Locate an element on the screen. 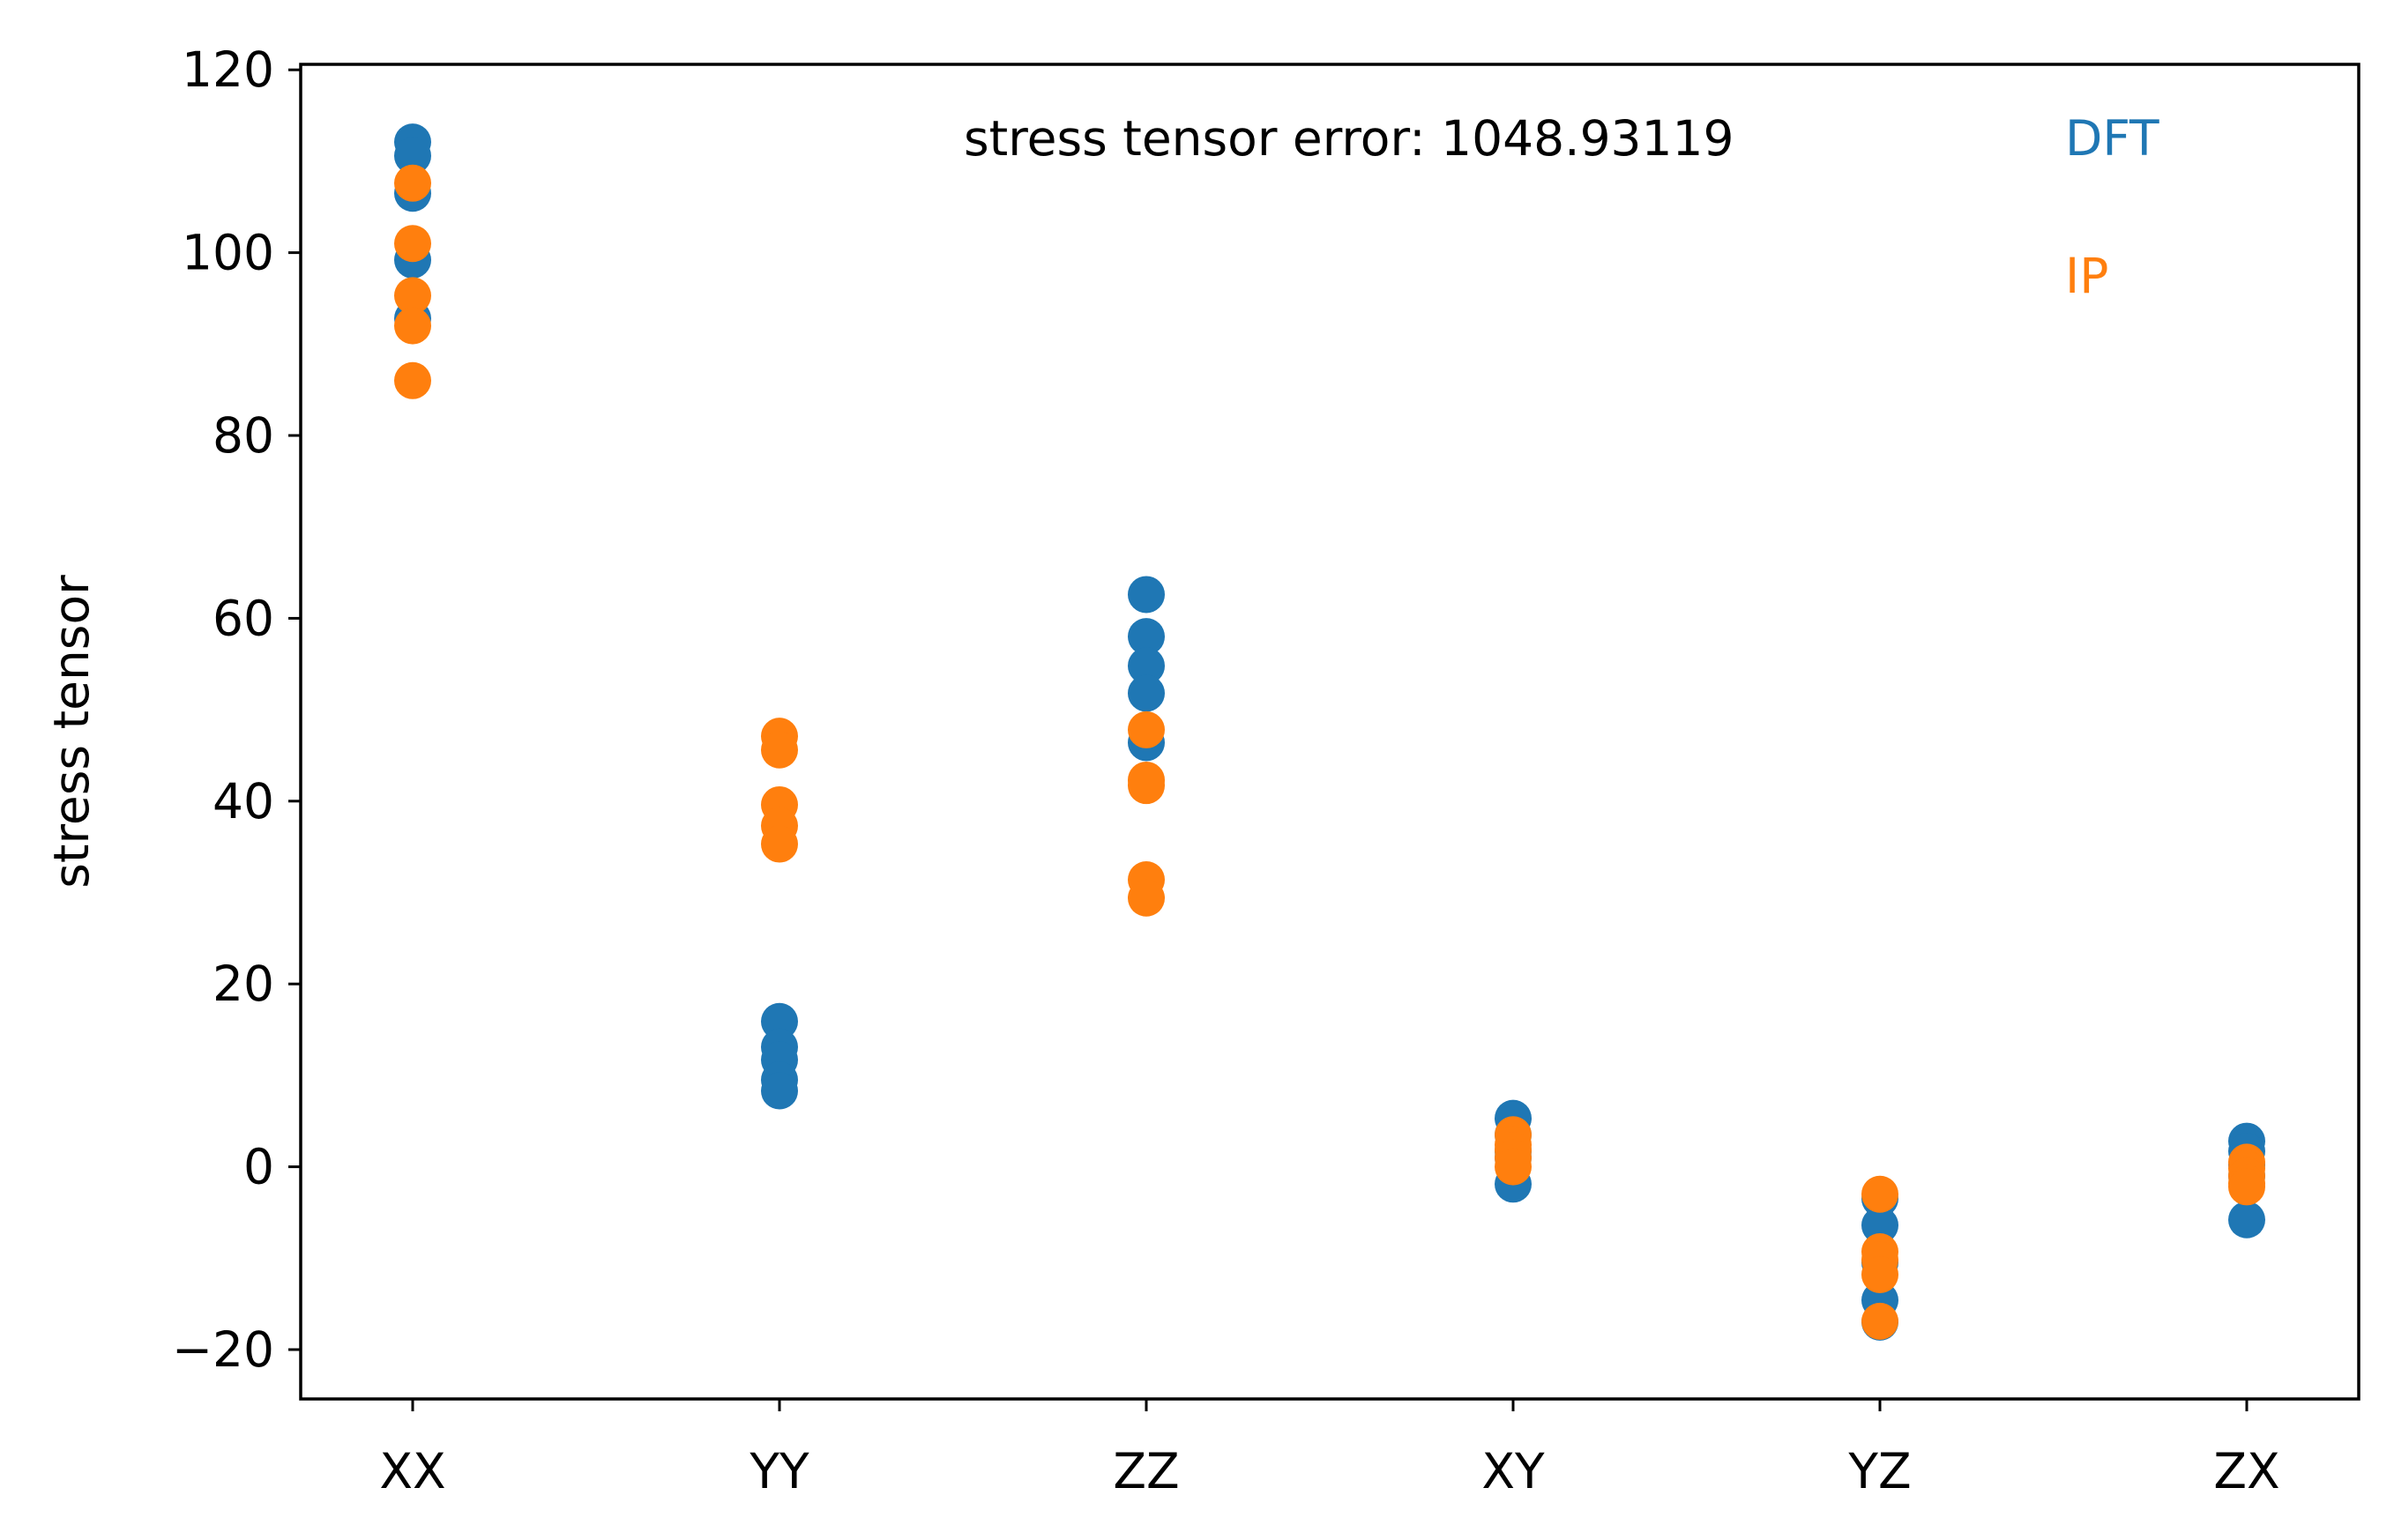 This screenshot has width=2394, height=1540. legend-entry-ip: IP is located at coordinates (2086, 276).